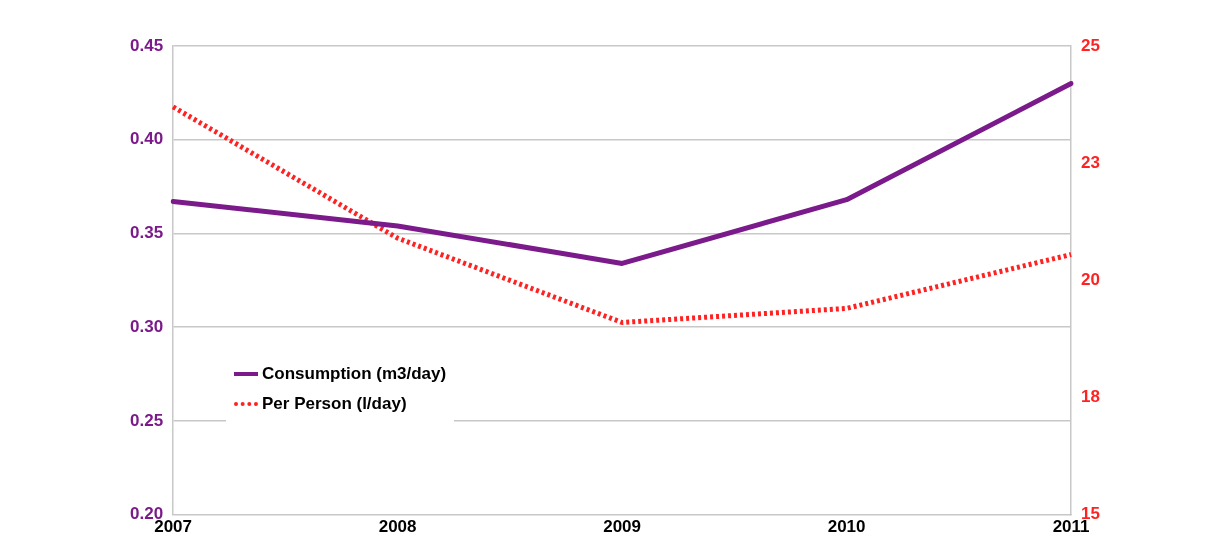 Image resolution: width=1225 pixels, height=545 pixels. I want to click on x-tick-label: 2009, so click(622, 527).